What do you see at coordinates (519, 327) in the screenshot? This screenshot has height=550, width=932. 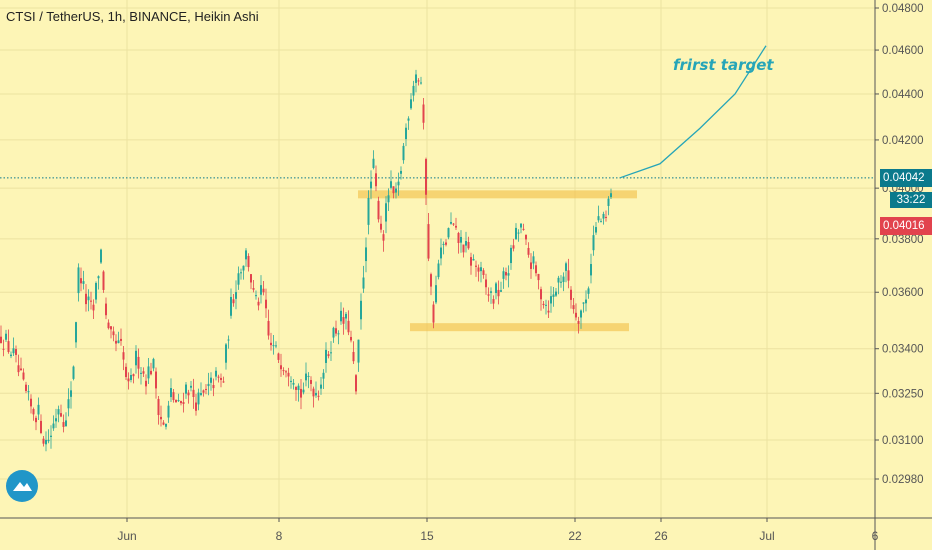 I see `support-zone` at bounding box center [519, 327].